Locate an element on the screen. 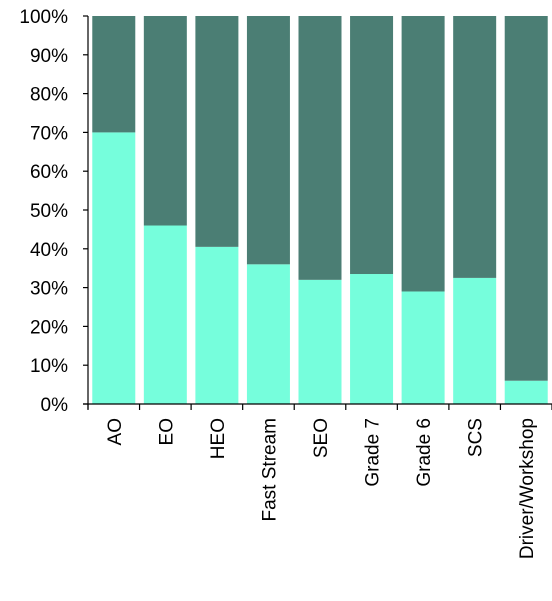  x-category-label: EO is located at coordinates (166, 431).